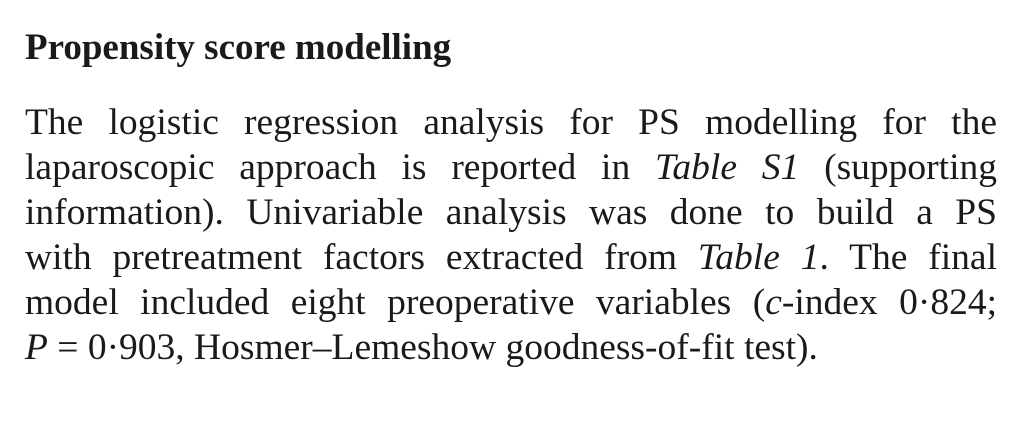  Describe the element at coordinates (361, 257) in the screenshot. I see `line-4-text-a: with pretreatment factors extracted from` at that location.